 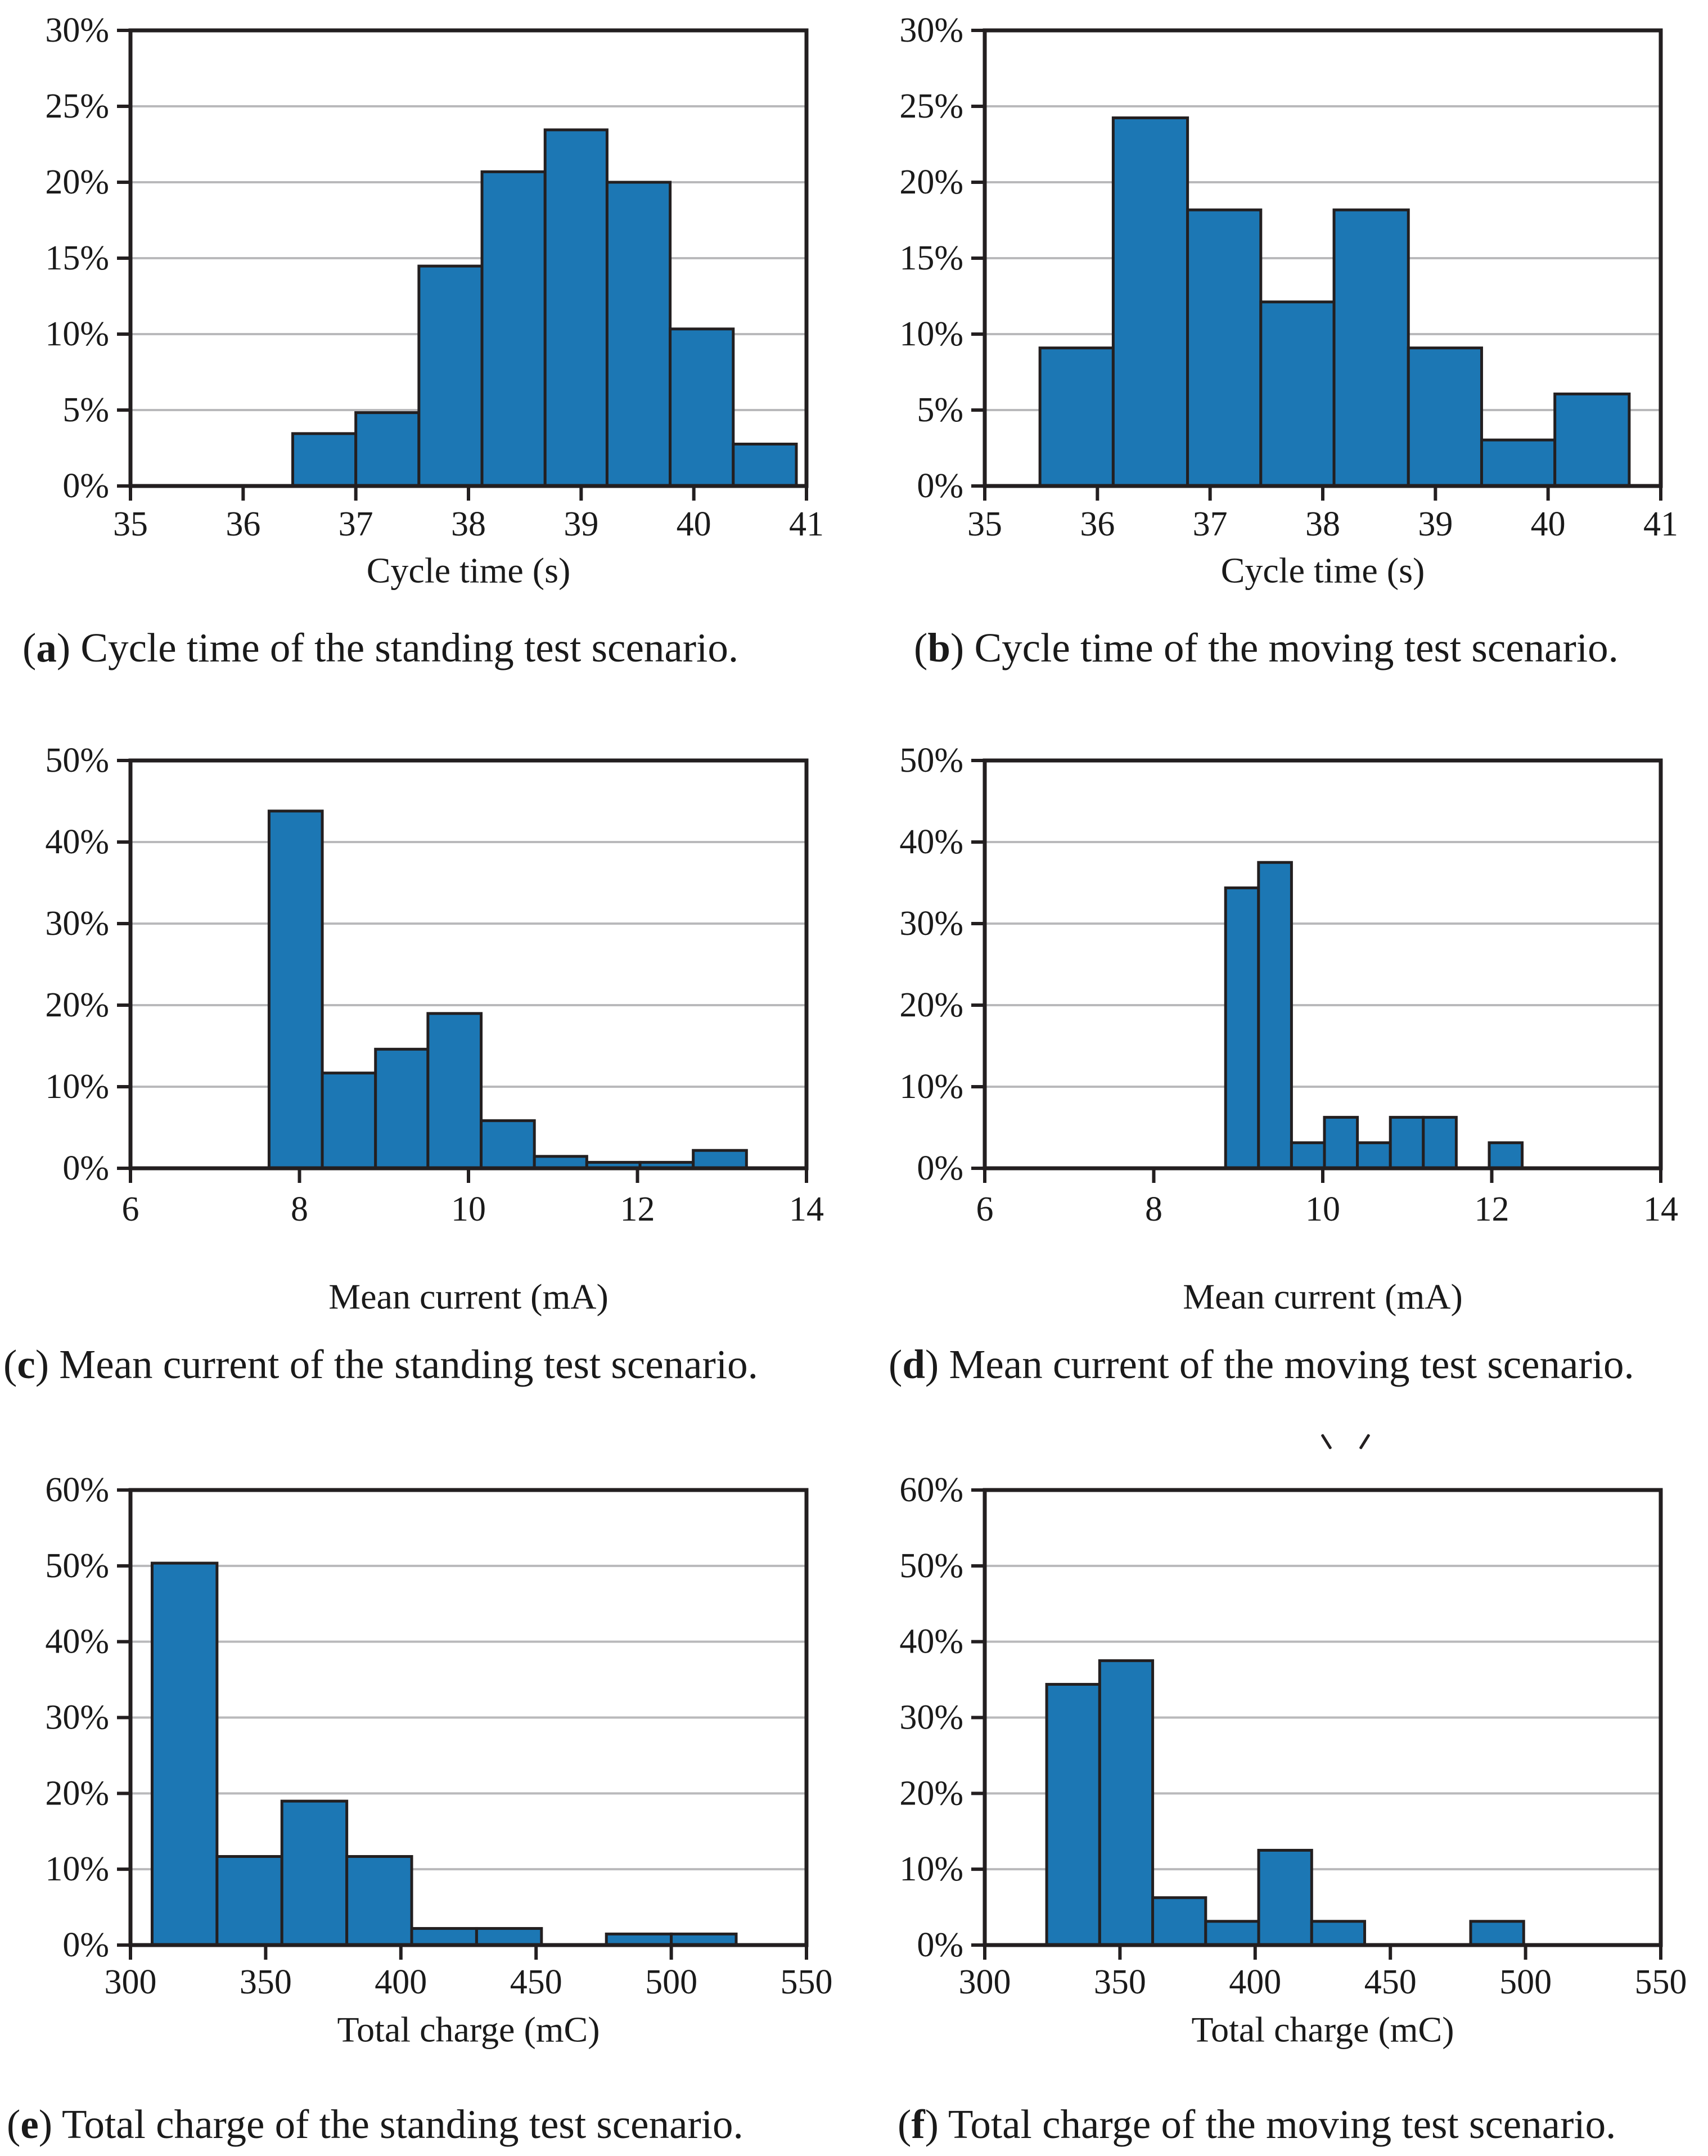 I want to click on caption-b-open: (, so click(x=921, y=647).